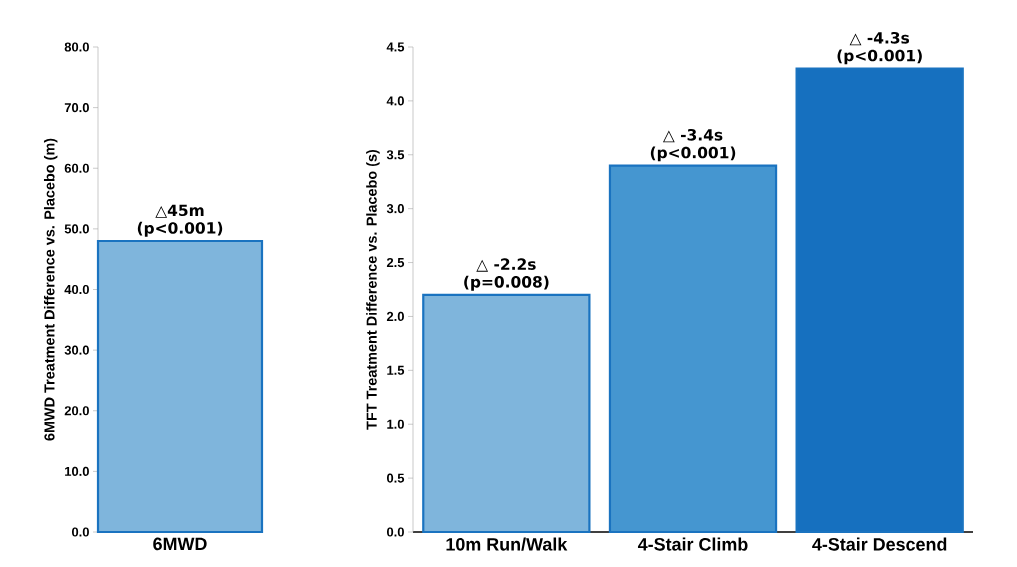 The image size is (1017, 567). What do you see at coordinates (76, 47) in the screenshot?
I see `y-tick-label: 80.0` at bounding box center [76, 47].